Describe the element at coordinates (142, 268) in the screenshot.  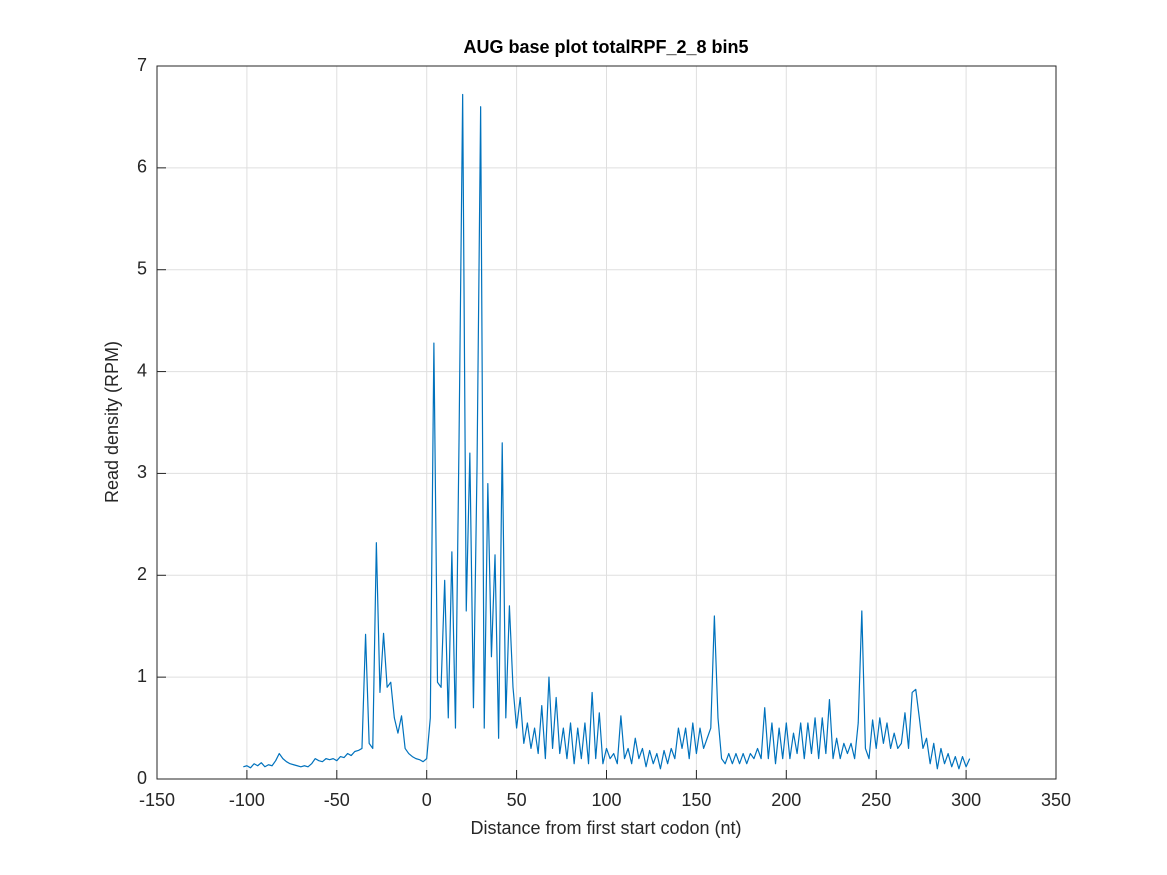
I see `y-tick-label: 5` at that location.